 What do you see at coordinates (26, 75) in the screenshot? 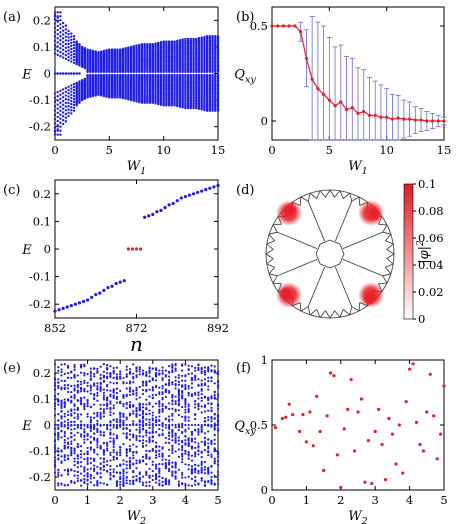
I see `y-axis-label: E` at bounding box center [26, 75].